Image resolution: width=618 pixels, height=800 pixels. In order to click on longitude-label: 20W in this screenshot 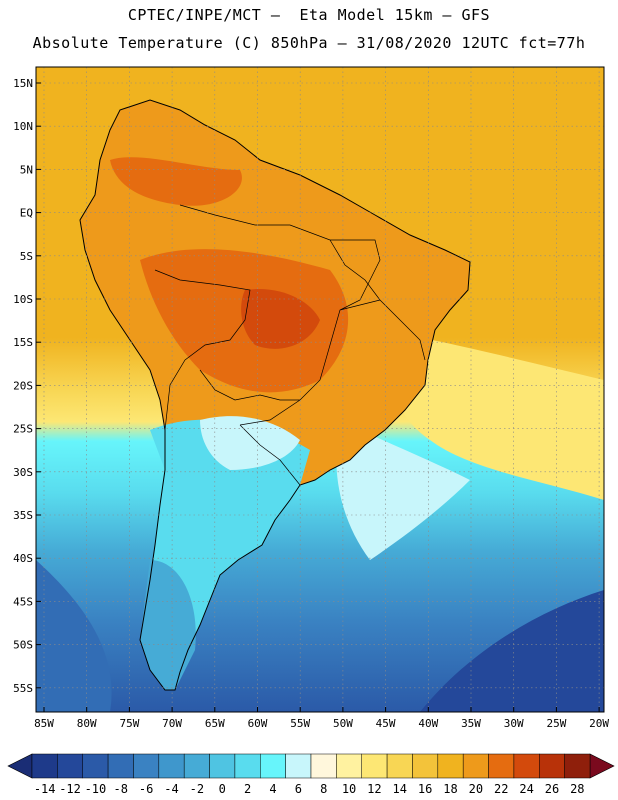, I will do `click(599, 723)`.